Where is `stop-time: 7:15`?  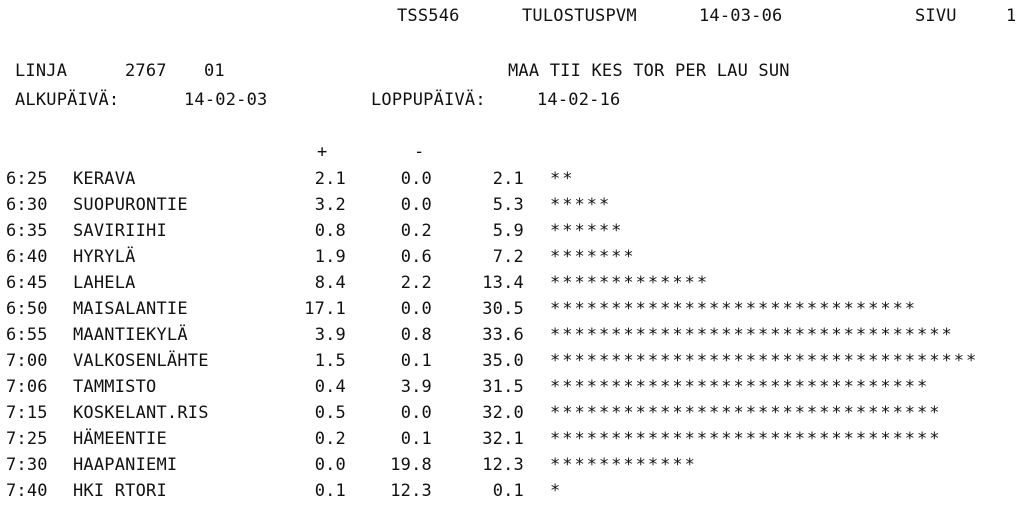 stop-time: 7:15 is located at coordinates (27, 413).